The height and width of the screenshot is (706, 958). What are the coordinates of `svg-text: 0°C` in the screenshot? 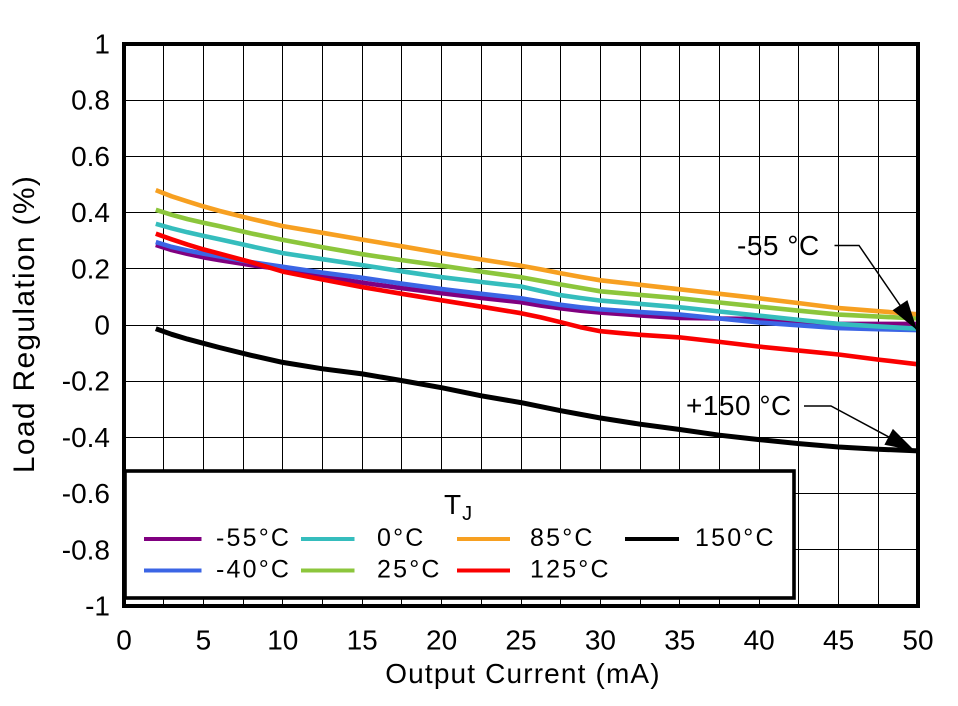 It's located at (401, 538).